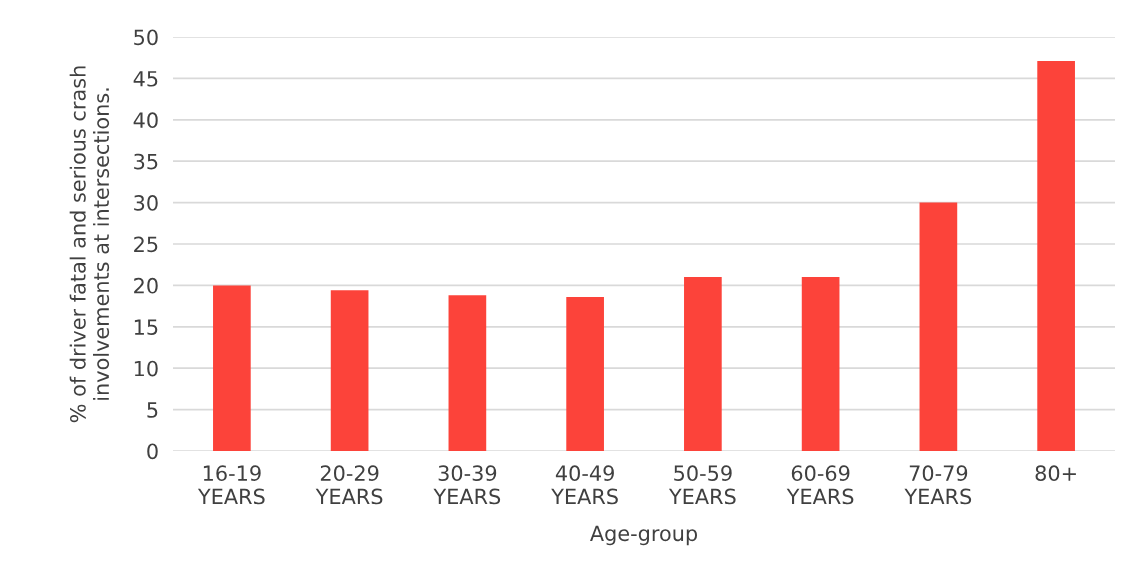 The height and width of the screenshot is (585, 1128). Describe the element at coordinates (820, 485) in the screenshot. I see `x-tick-label: 60-69 YEARS` at that location.